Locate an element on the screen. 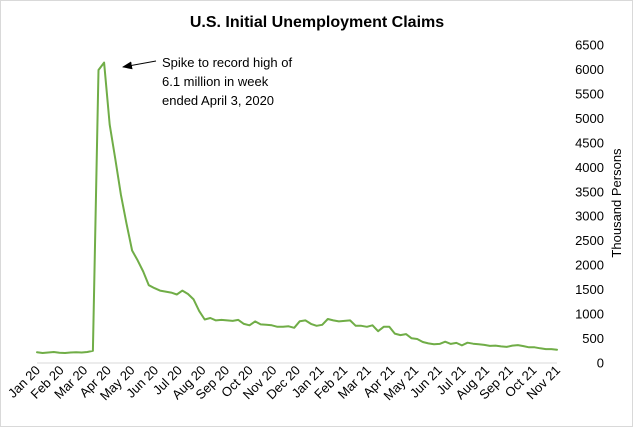  y-tick-label: 2500 is located at coordinates (589, 240).